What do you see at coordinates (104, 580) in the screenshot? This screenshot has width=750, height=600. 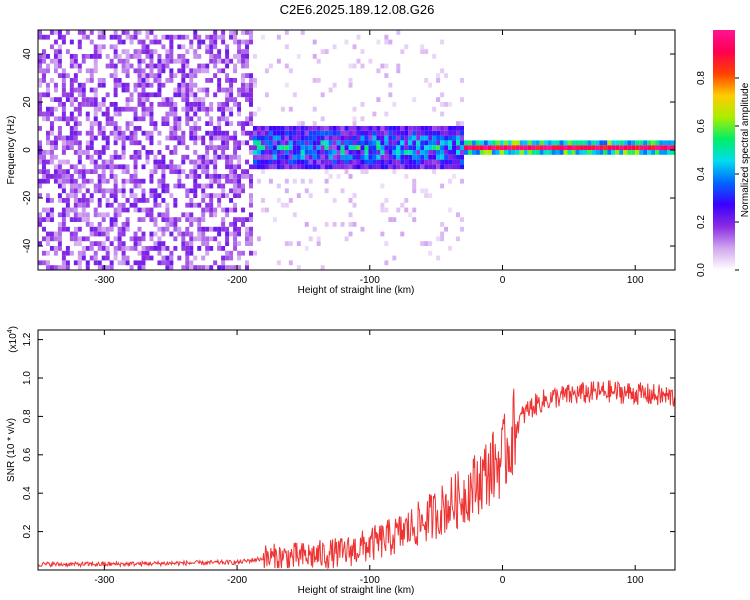 I see `x-tick-label: -300` at bounding box center [104, 580].